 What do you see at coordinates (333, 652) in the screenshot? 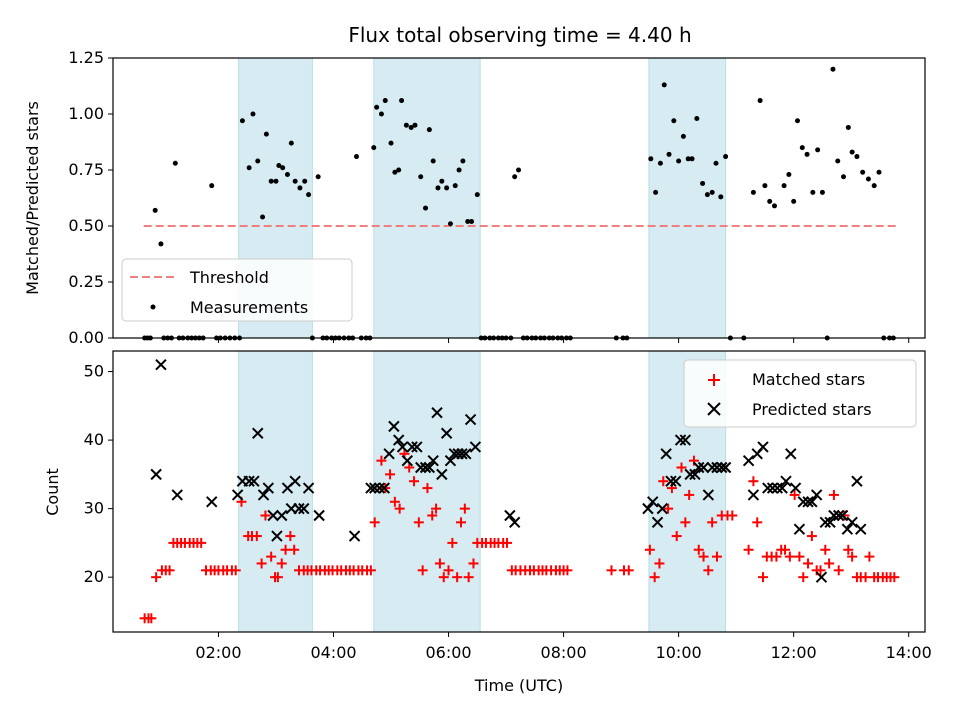
I see `x-tick-label: 04:00` at bounding box center [333, 652].